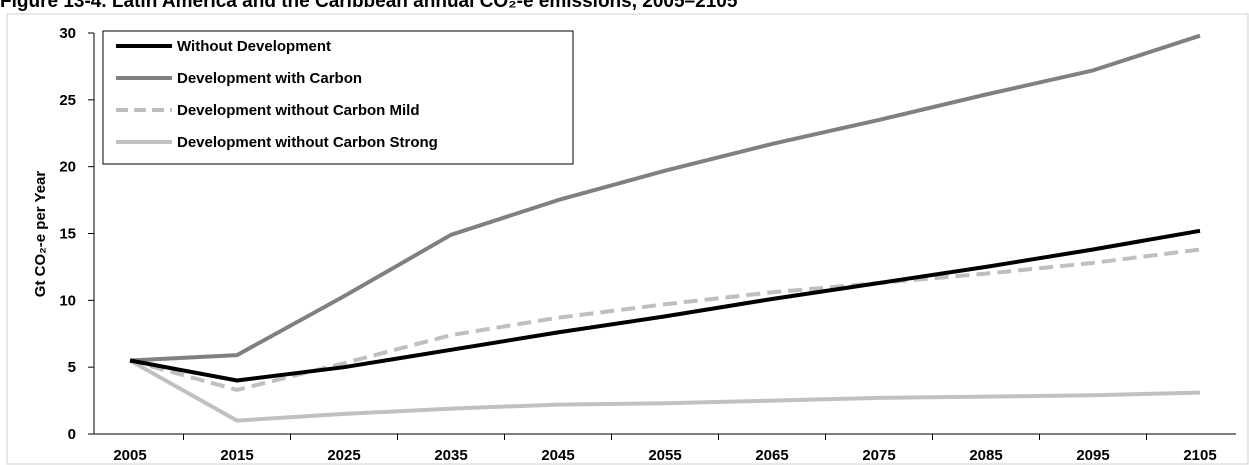 The height and width of the screenshot is (465, 1249). I want to click on legend-label: Development with Carbon, so click(269, 78).